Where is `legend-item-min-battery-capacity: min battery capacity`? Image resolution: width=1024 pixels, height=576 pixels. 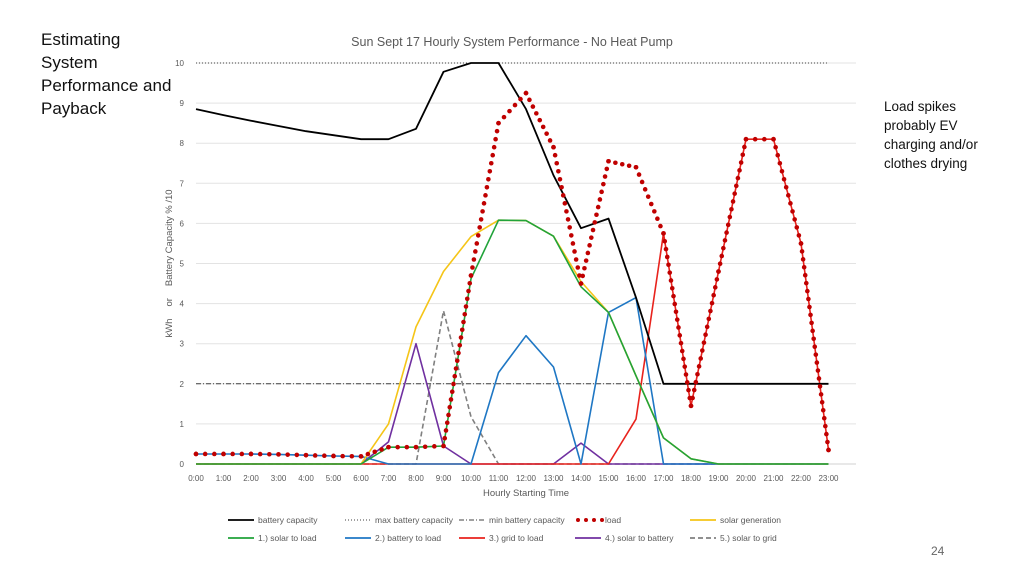 legend-item-min-battery-capacity: min battery capacity is located at coordinates (512, 520).